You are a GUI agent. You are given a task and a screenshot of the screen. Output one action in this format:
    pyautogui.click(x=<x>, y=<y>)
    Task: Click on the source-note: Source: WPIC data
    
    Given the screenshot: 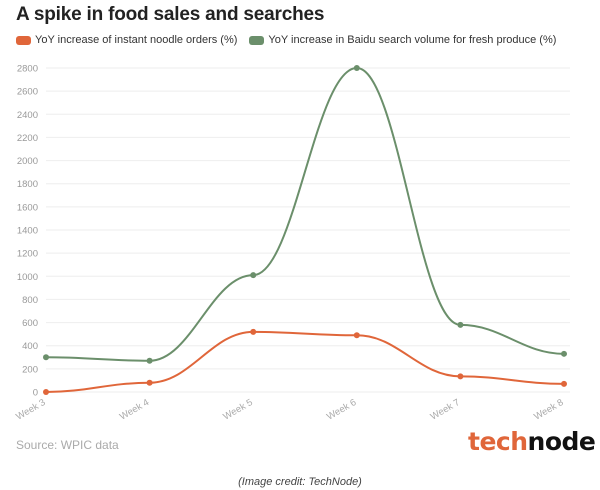 What is the action you would take?
    pyautogui.click(x=67, y=445)
    